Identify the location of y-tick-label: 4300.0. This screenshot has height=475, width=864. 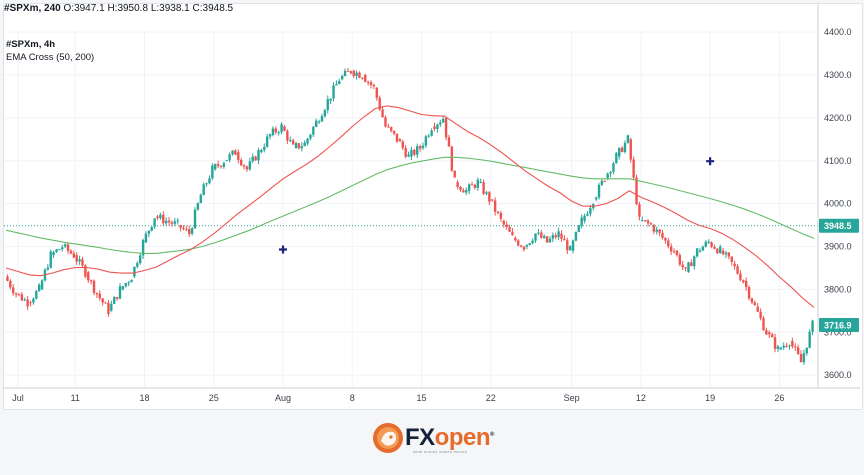
(838, 75).